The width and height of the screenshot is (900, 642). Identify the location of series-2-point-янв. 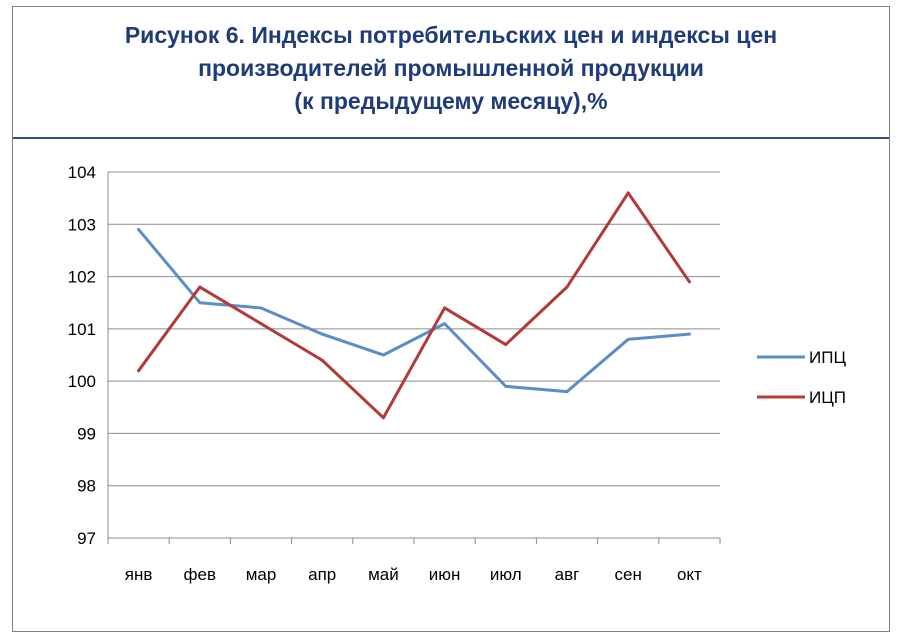
(139, 371).